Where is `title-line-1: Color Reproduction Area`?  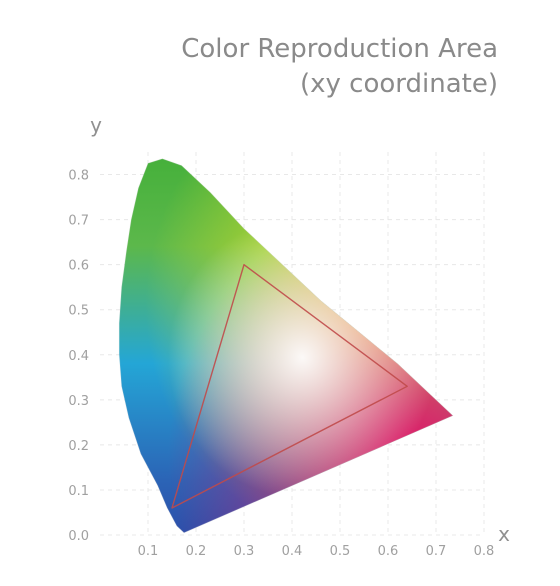 title-line-1: Color Reproduction Area is located at coordinates (339, 49).